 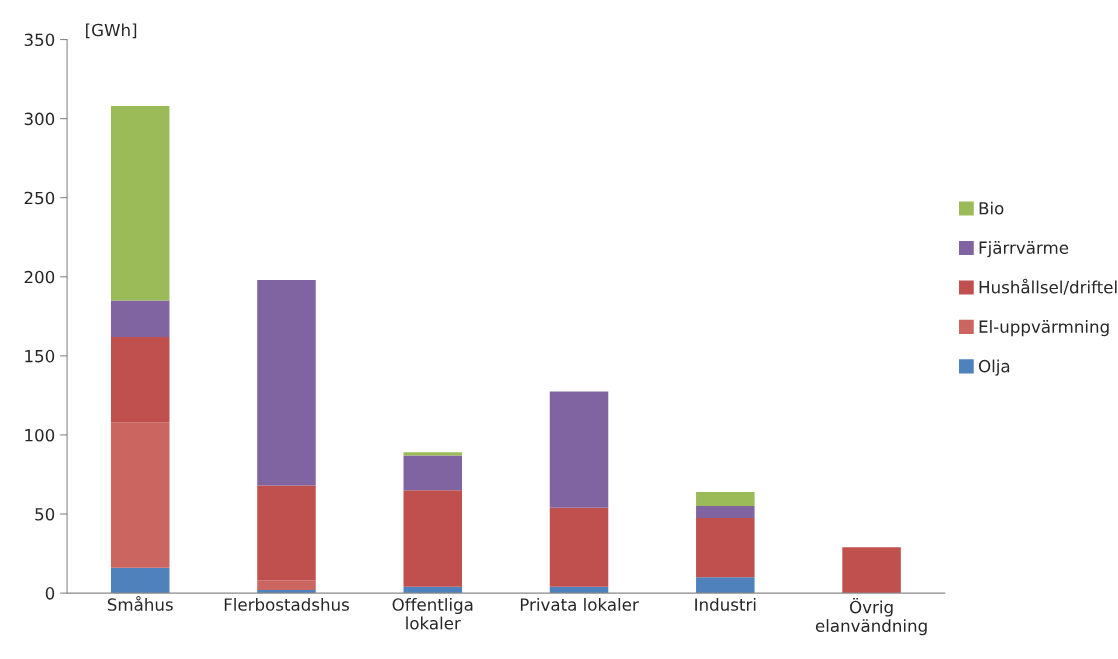 I want to click on y-tick-label: 150, so click(x=40, y=356).